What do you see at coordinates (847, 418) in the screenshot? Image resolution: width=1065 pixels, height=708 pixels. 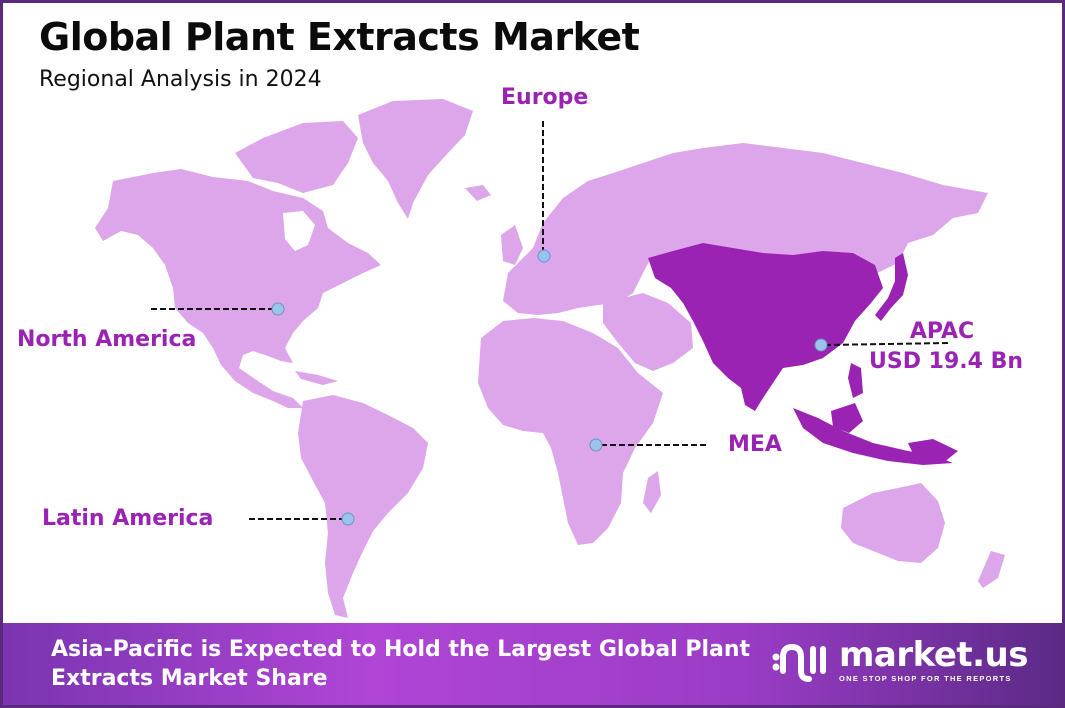 I see `landmass-borneo` at bounding box center [847, 418].